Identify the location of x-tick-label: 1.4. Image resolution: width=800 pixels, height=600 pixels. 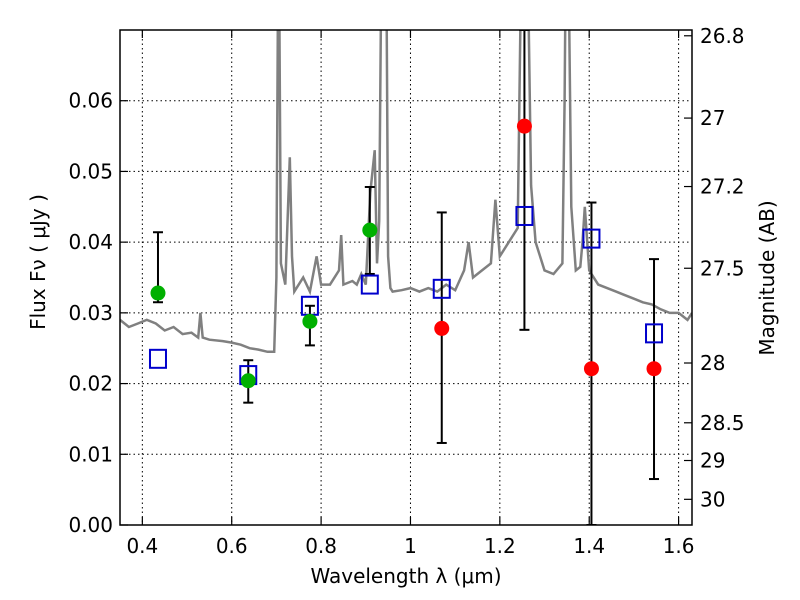
(589, 546).